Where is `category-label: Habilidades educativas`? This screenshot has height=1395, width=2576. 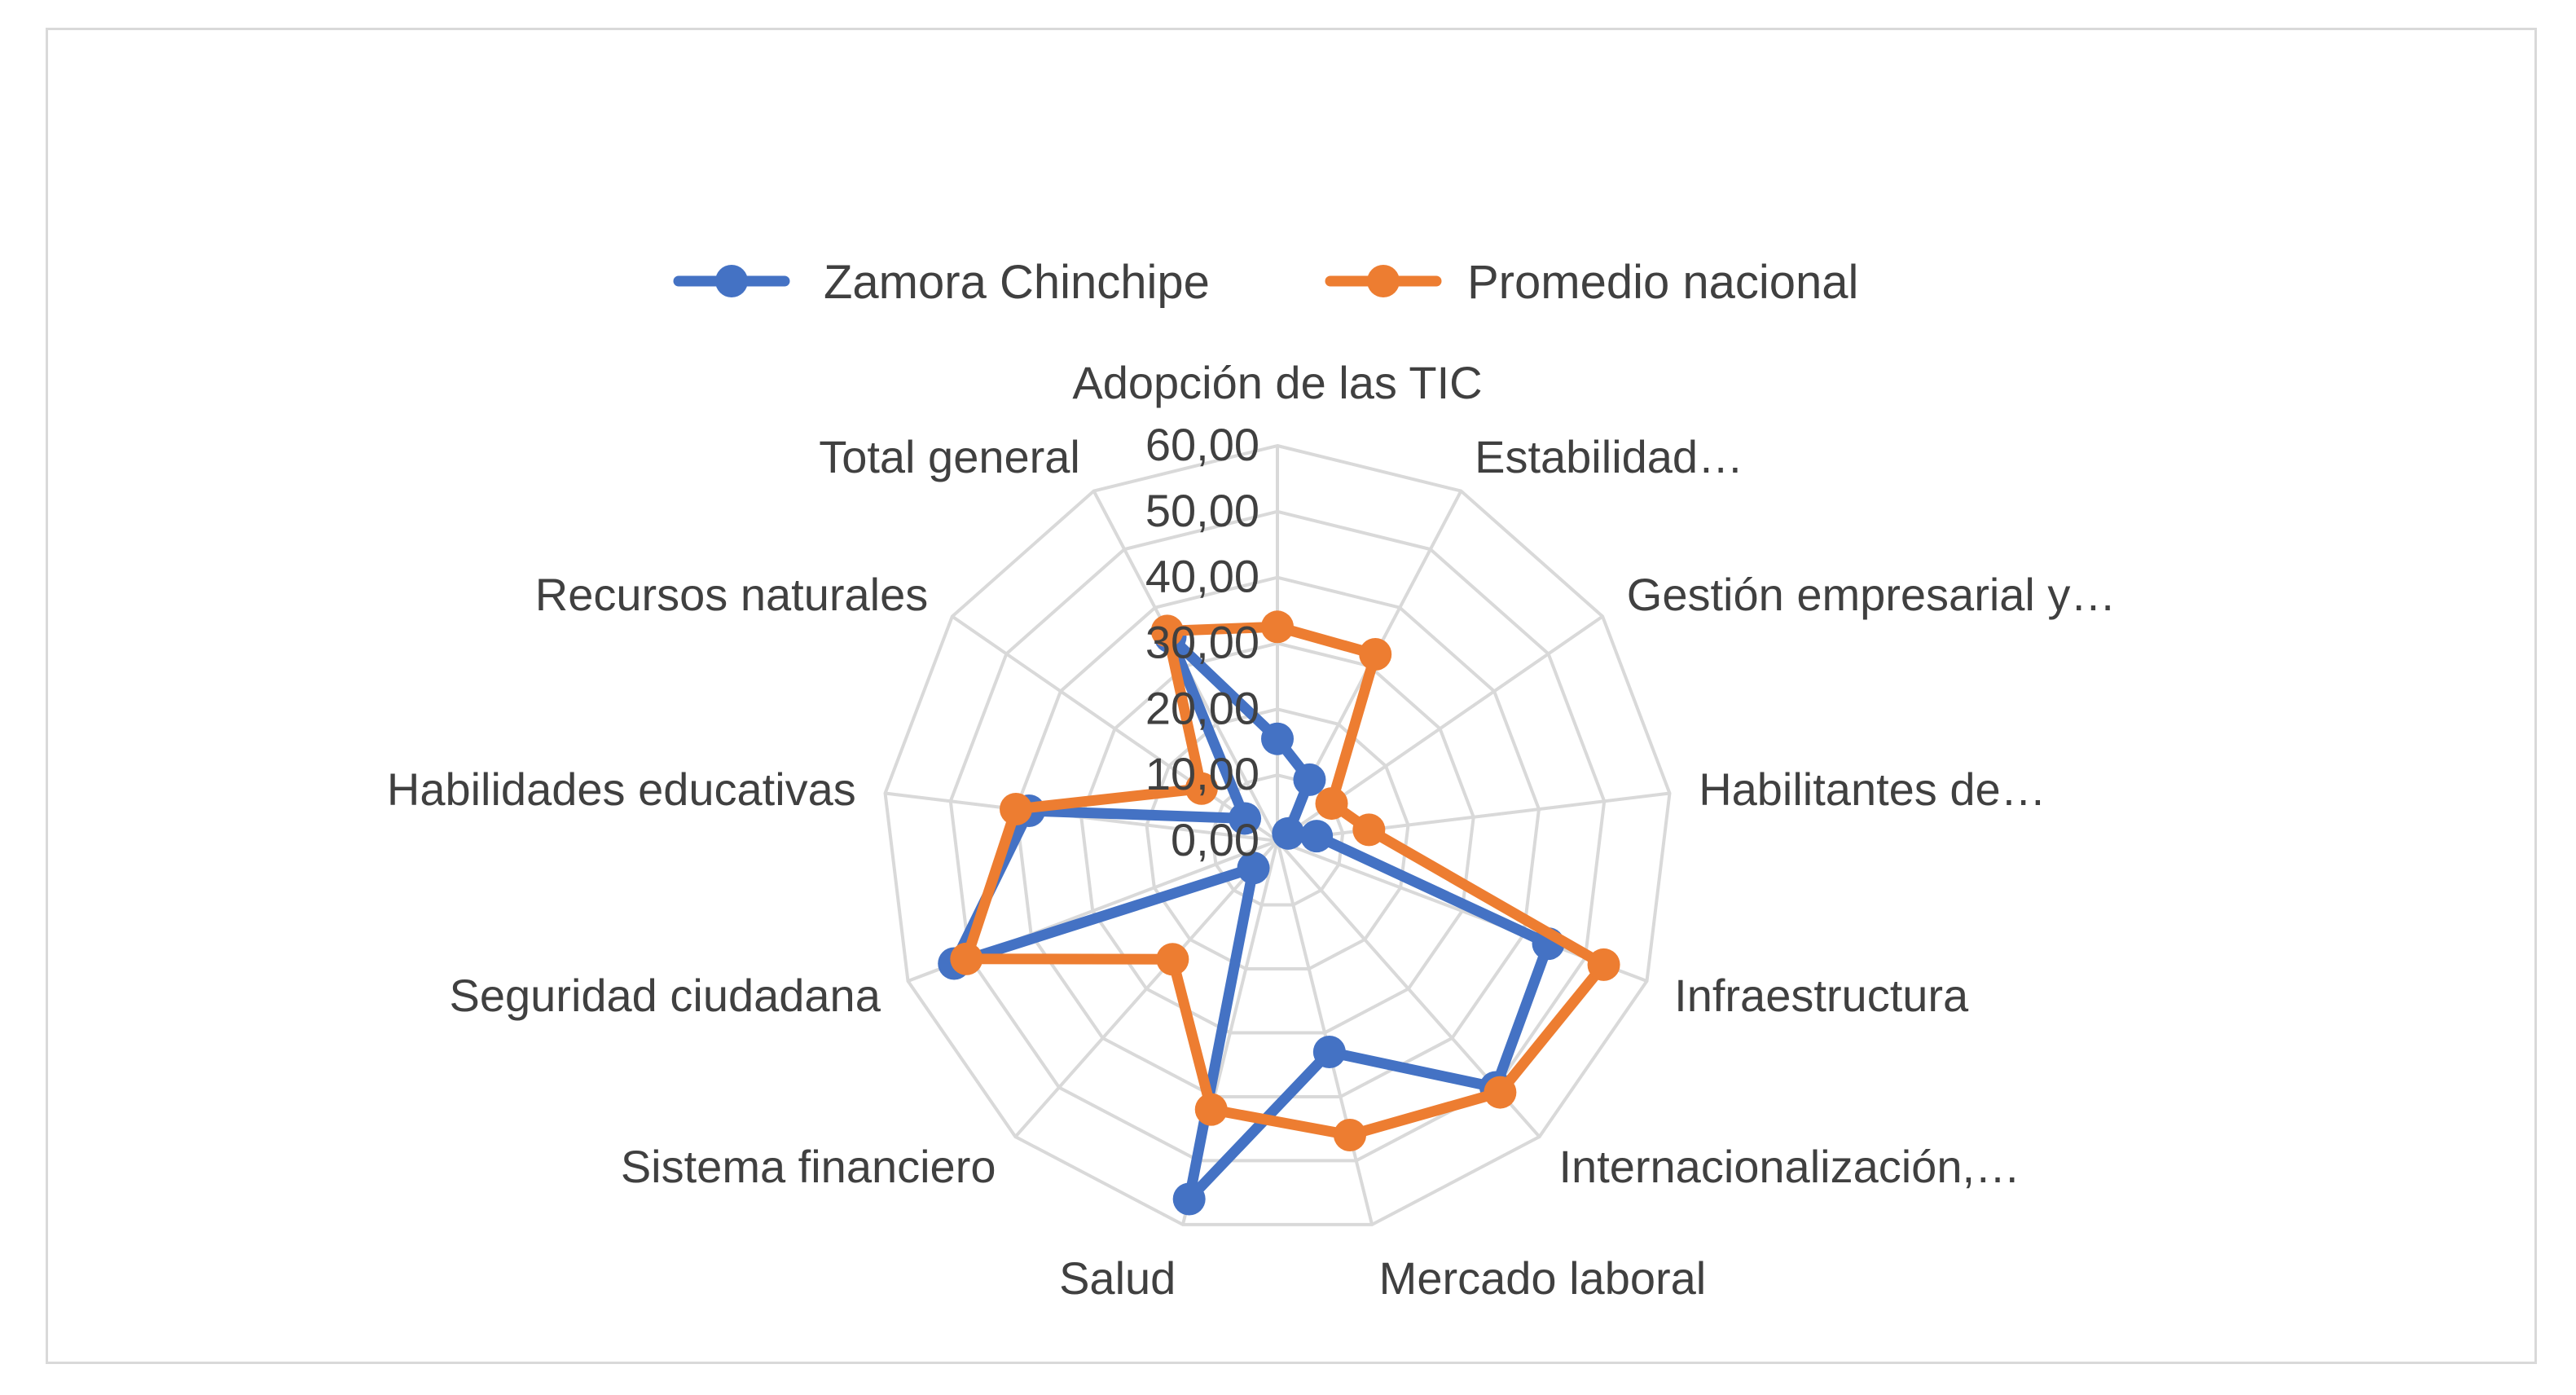
category-label: Habilidades educativas is located at coordinates (621, 789).